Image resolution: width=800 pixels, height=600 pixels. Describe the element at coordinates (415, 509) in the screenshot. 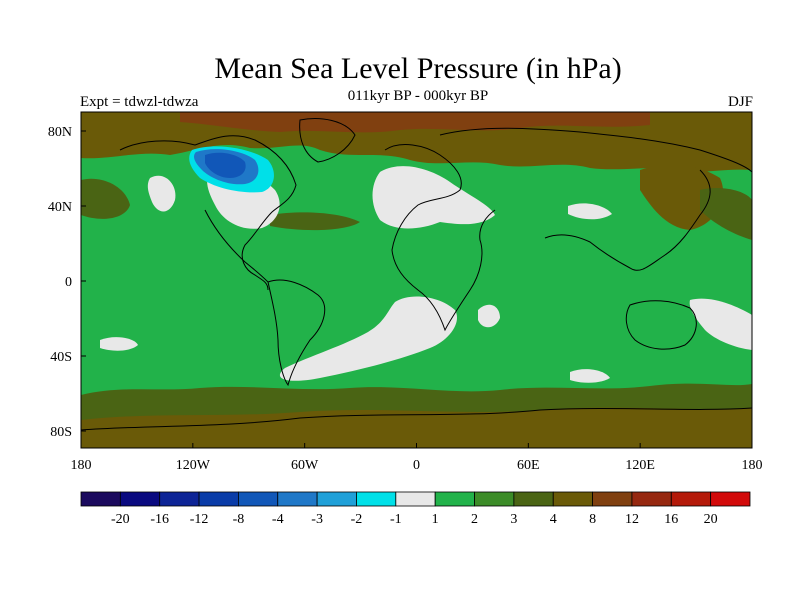

I see `colorbar: -20 -16 -12 -8 -4 -3 -2 -1 1 2 3 4 8 12 16 20` at that location.